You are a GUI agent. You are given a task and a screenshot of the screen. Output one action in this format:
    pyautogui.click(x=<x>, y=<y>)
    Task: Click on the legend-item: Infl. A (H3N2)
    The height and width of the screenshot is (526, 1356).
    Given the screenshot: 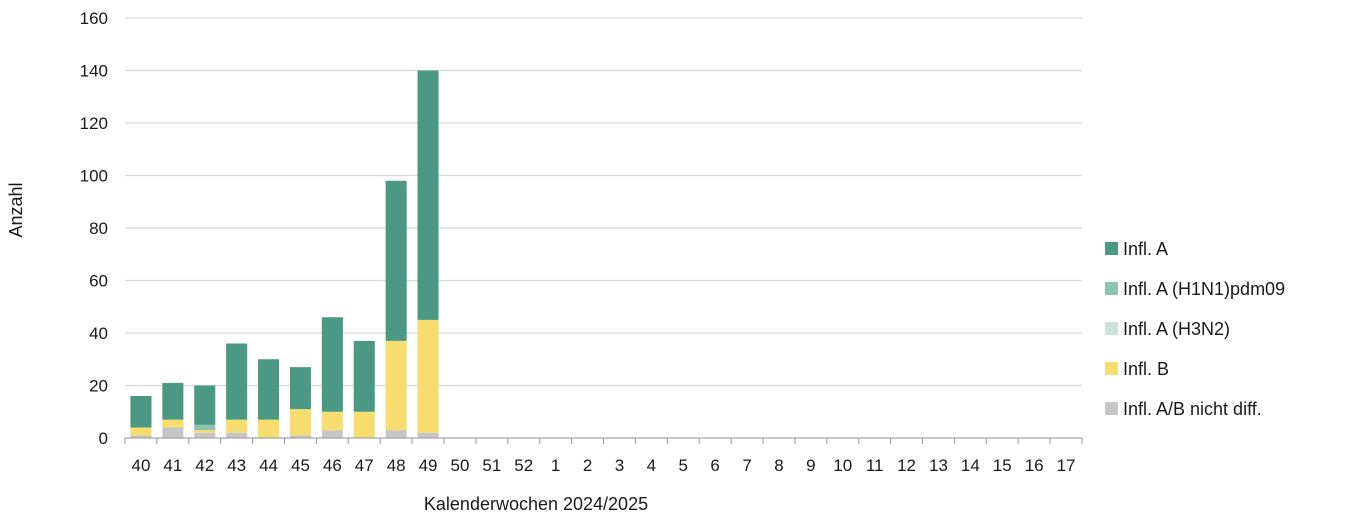 What is the action you would take?
    pyautogui.click(x=1167, y=329)
    